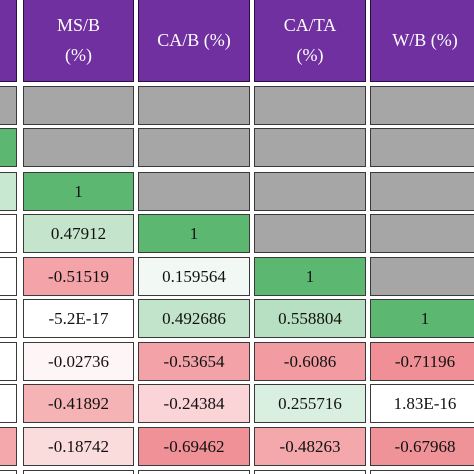  Describe the element at coordinates (310, 318) in the screenshot. I see `table-cell: 0.558804` at that location.